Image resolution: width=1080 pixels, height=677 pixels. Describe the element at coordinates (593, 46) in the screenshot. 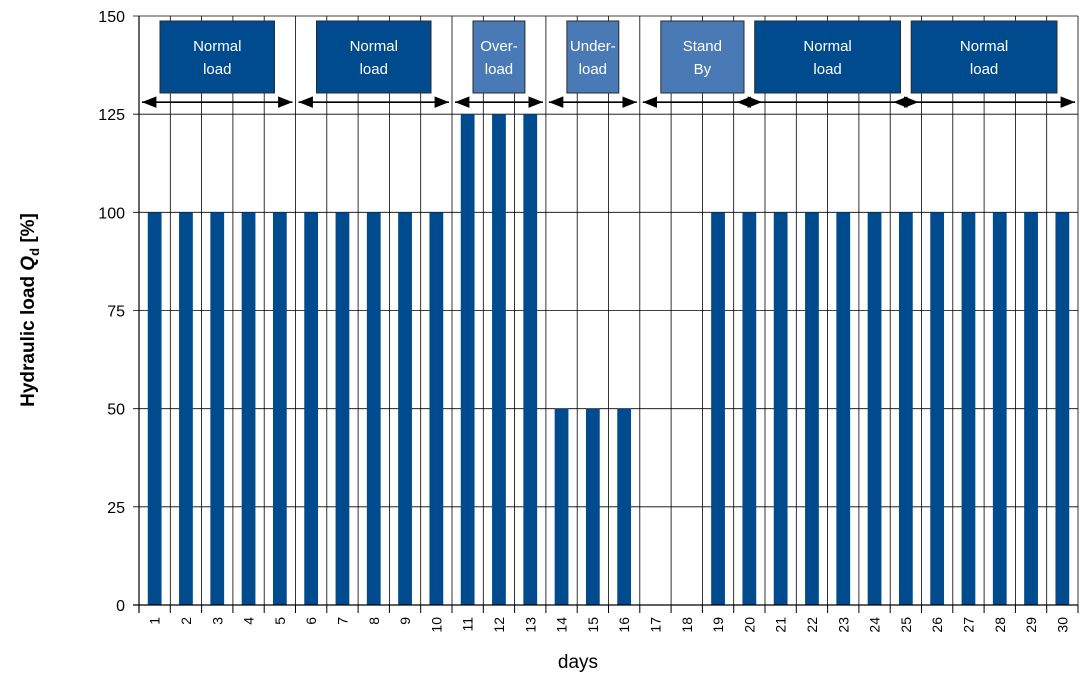

I see `phase-label-line1: Under-` at that location.